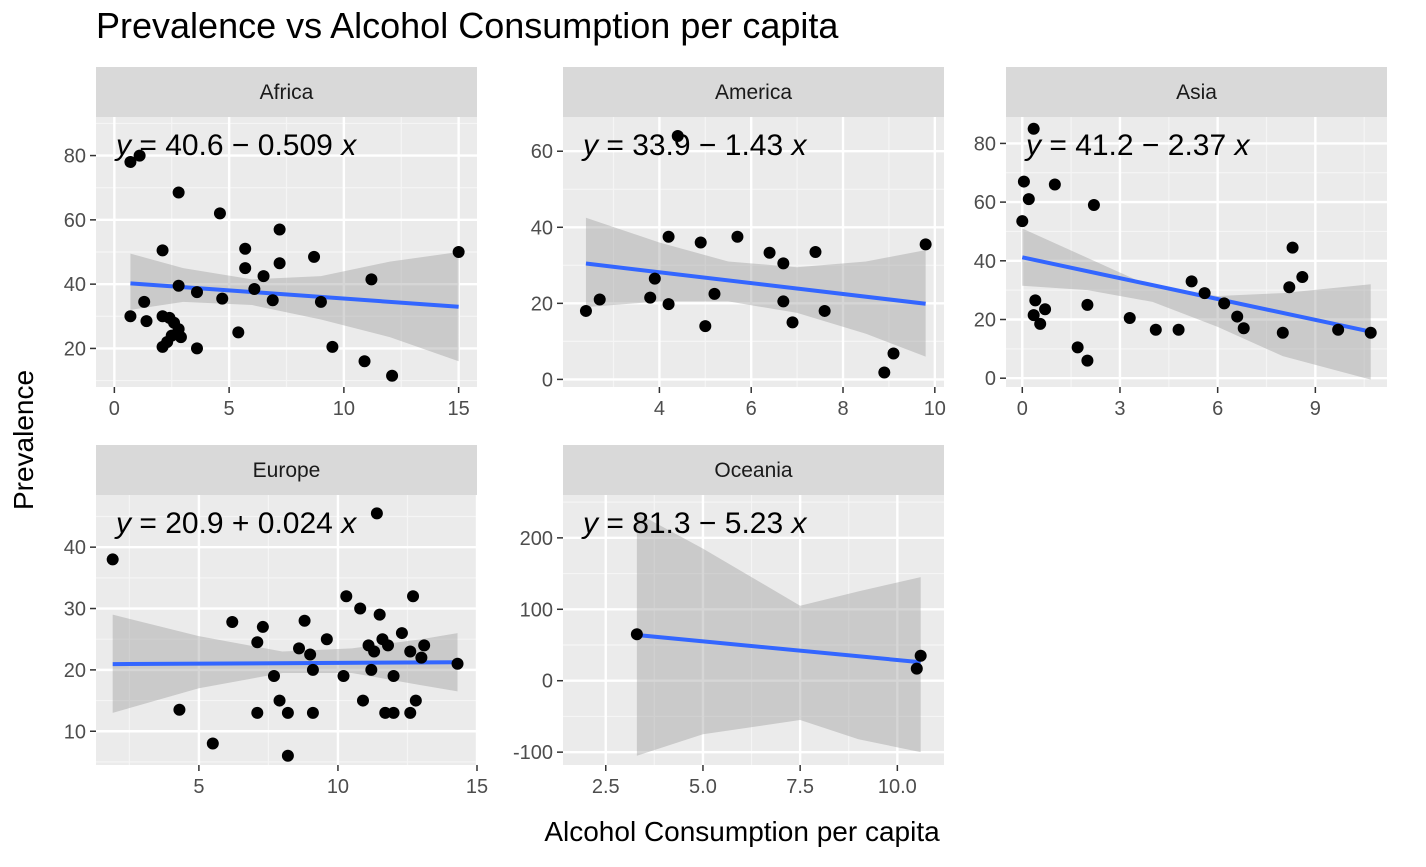  What do you see at coordinates (287, 470) in the screenshot?
I see `facet-strip-label: Europe` at bounding box center [287, 470].